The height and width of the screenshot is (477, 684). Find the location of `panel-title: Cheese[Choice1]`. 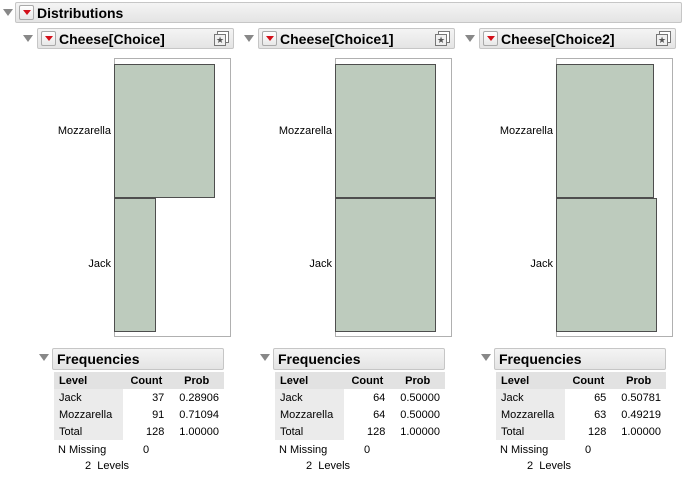

panel-title: Cheese[Choice1] is located at coordinates (337, 38).